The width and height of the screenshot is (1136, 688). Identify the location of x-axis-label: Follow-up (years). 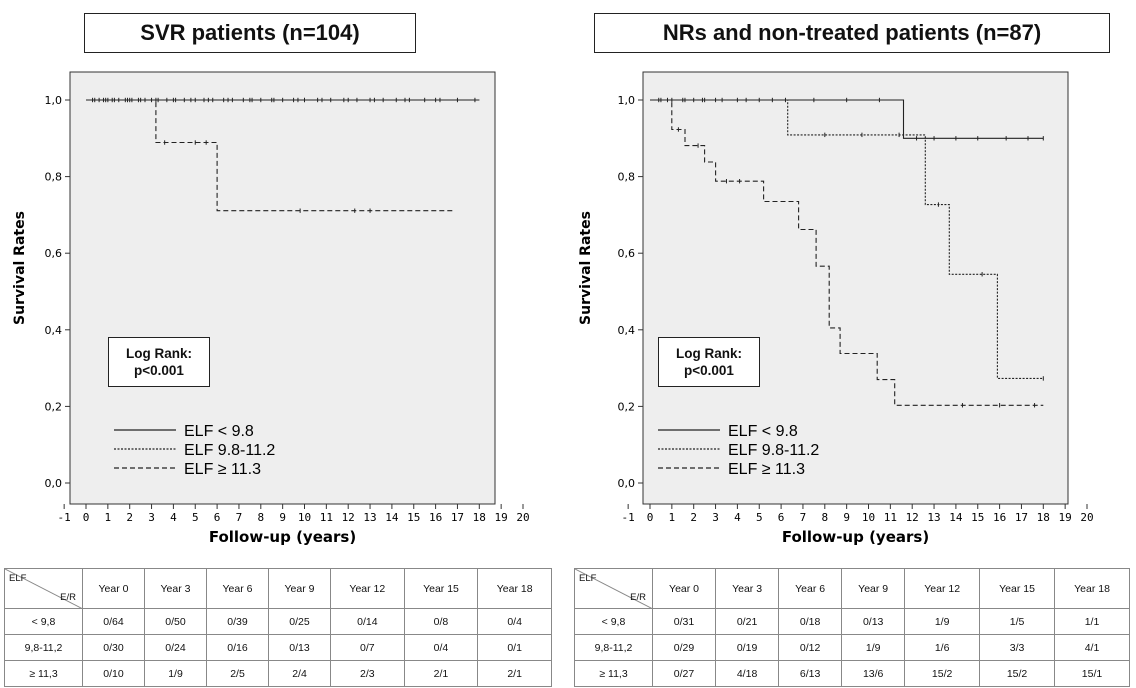
(855, 537).